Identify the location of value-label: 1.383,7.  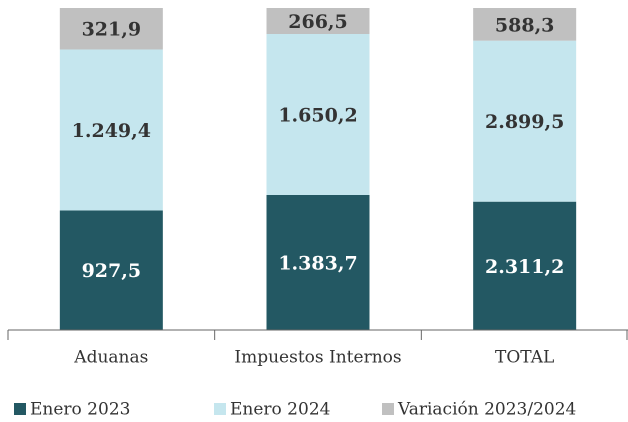
(317, 264).